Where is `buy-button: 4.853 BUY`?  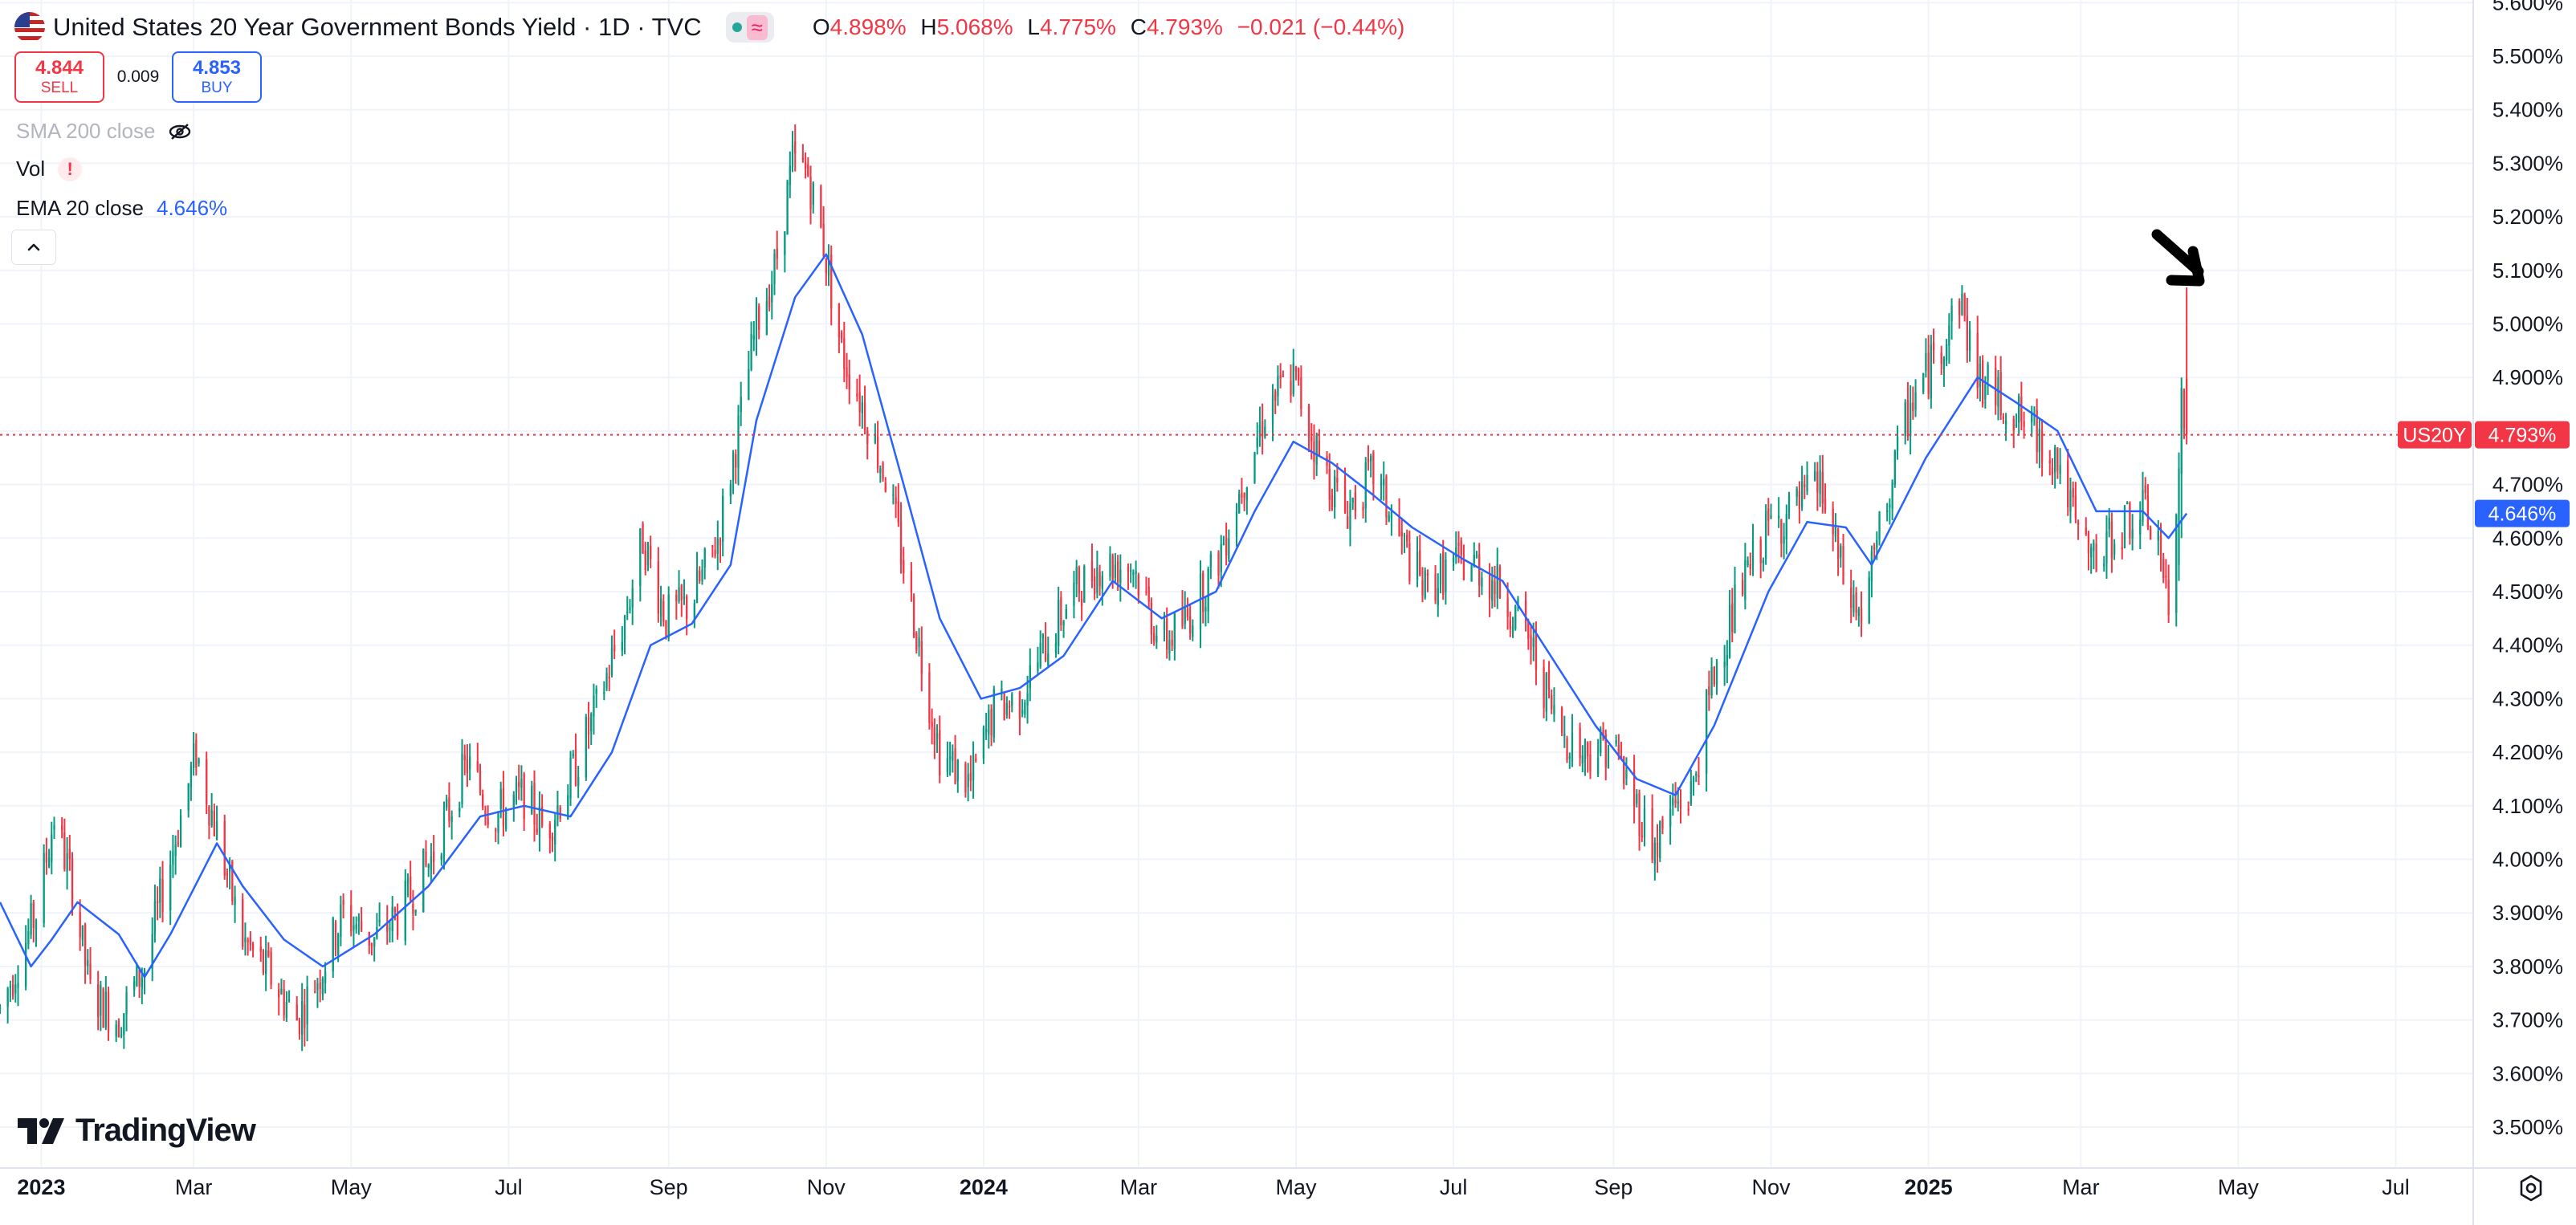 buy-button: 4.853 BUY is located at coordinates (217, 77).